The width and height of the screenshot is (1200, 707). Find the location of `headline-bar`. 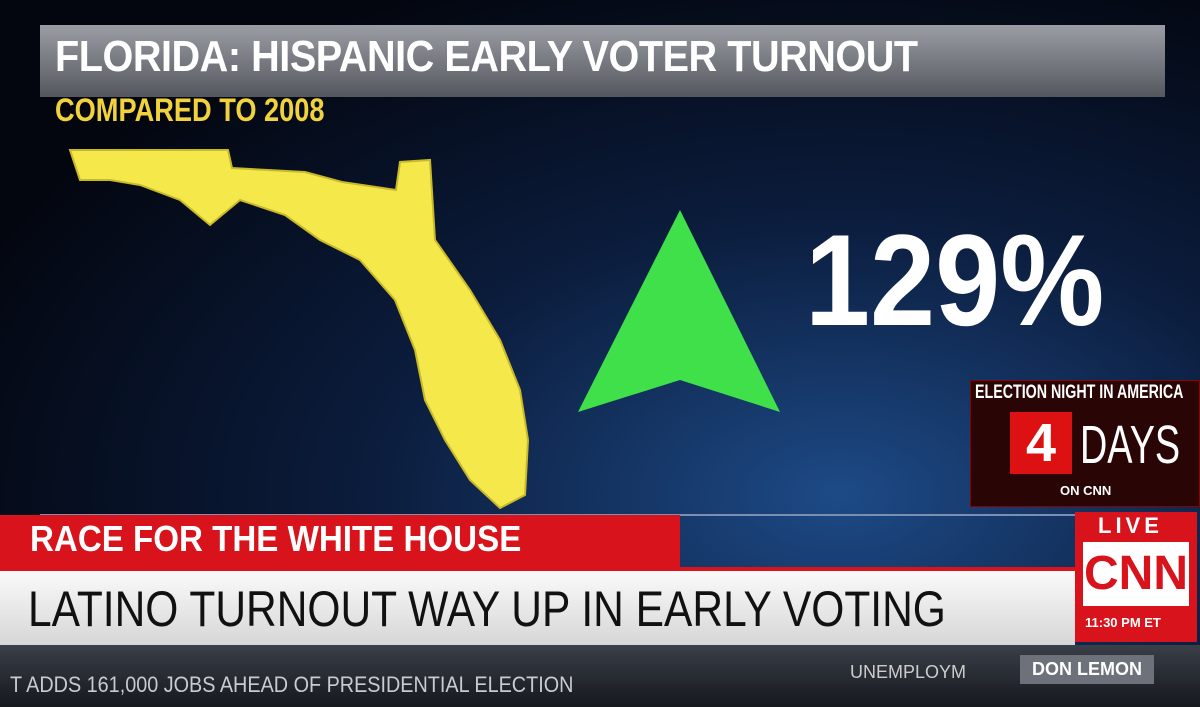

headline-bar is located at coordinates (537, 606).